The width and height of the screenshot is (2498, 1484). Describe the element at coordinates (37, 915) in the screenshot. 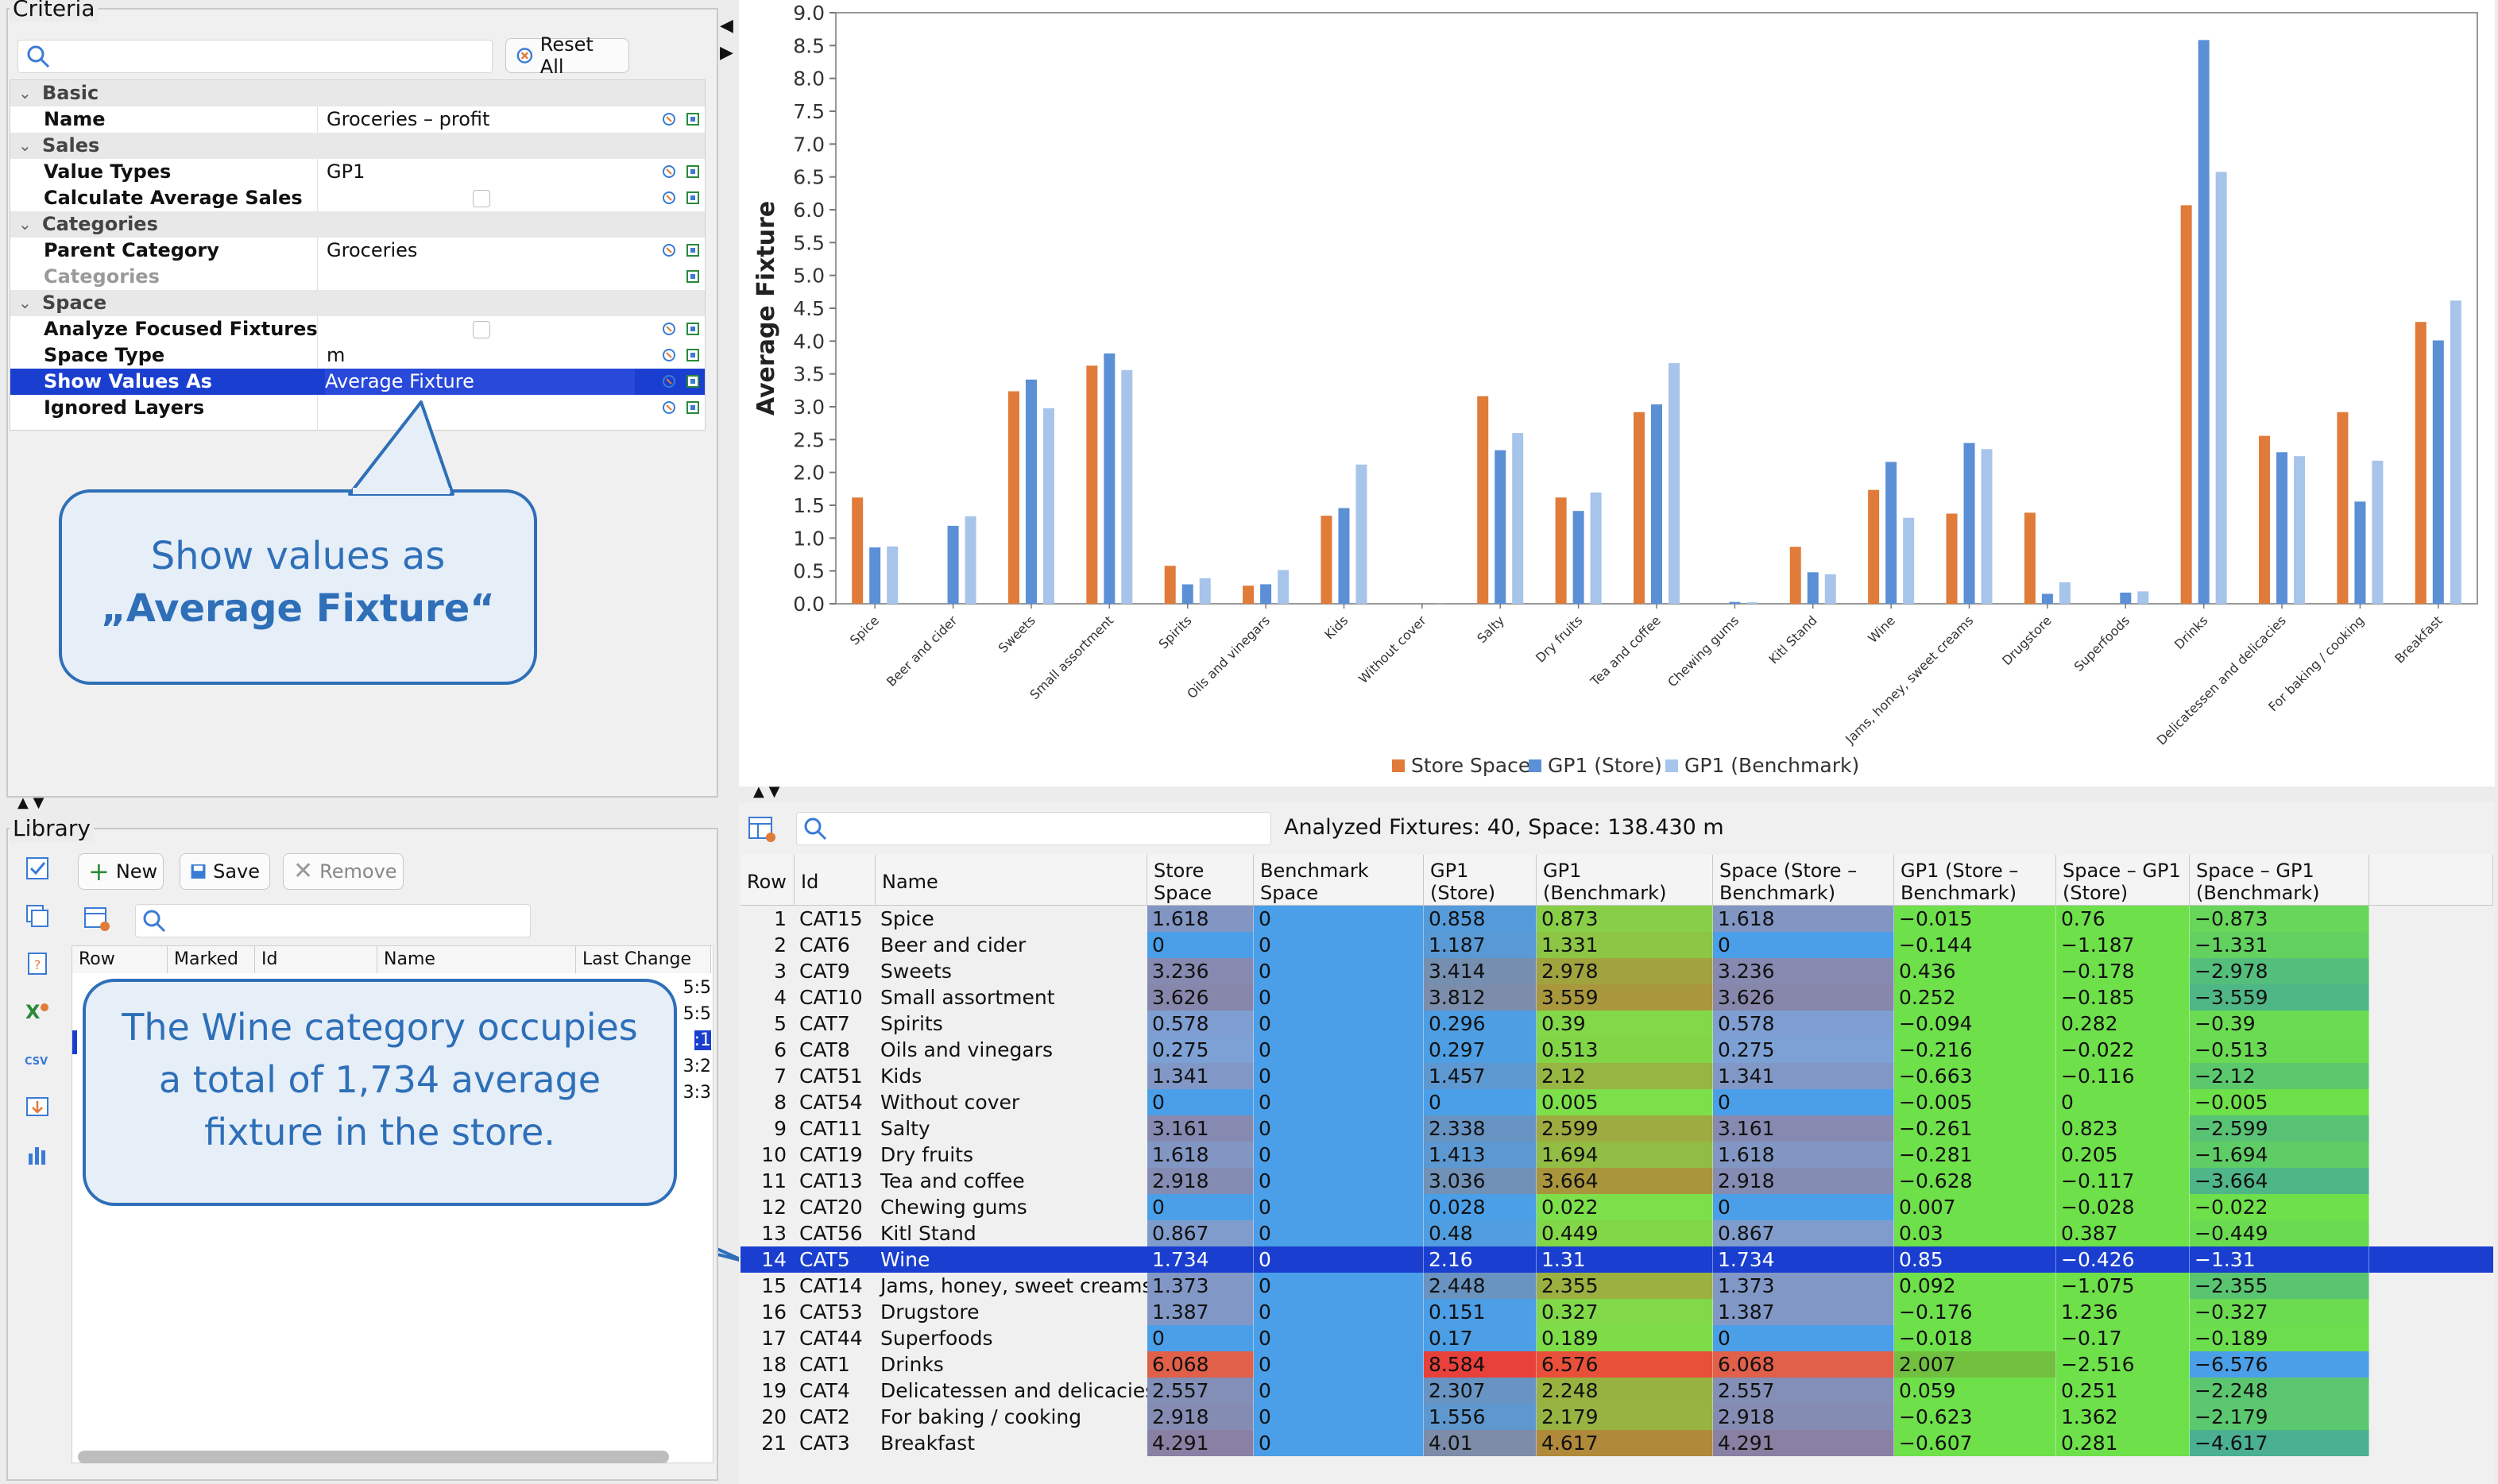

I see `copy-icon` at that location.